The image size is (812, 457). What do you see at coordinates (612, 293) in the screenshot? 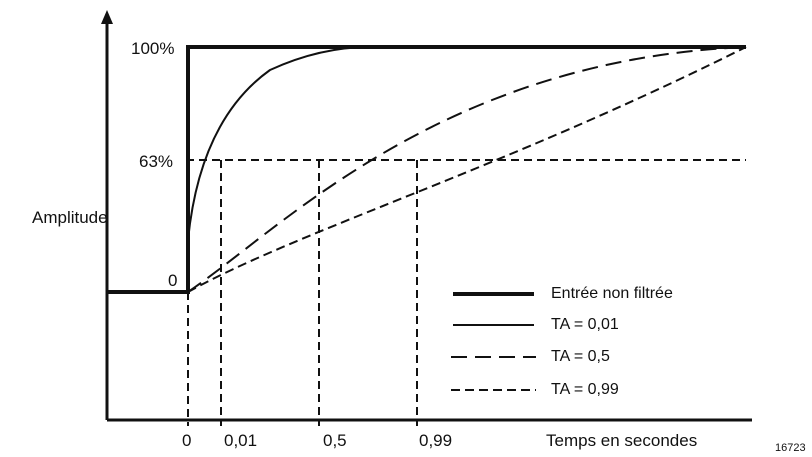
I see `legend-label-unfiltered: Entrée non filtrée` at bounding box center [612, 293].